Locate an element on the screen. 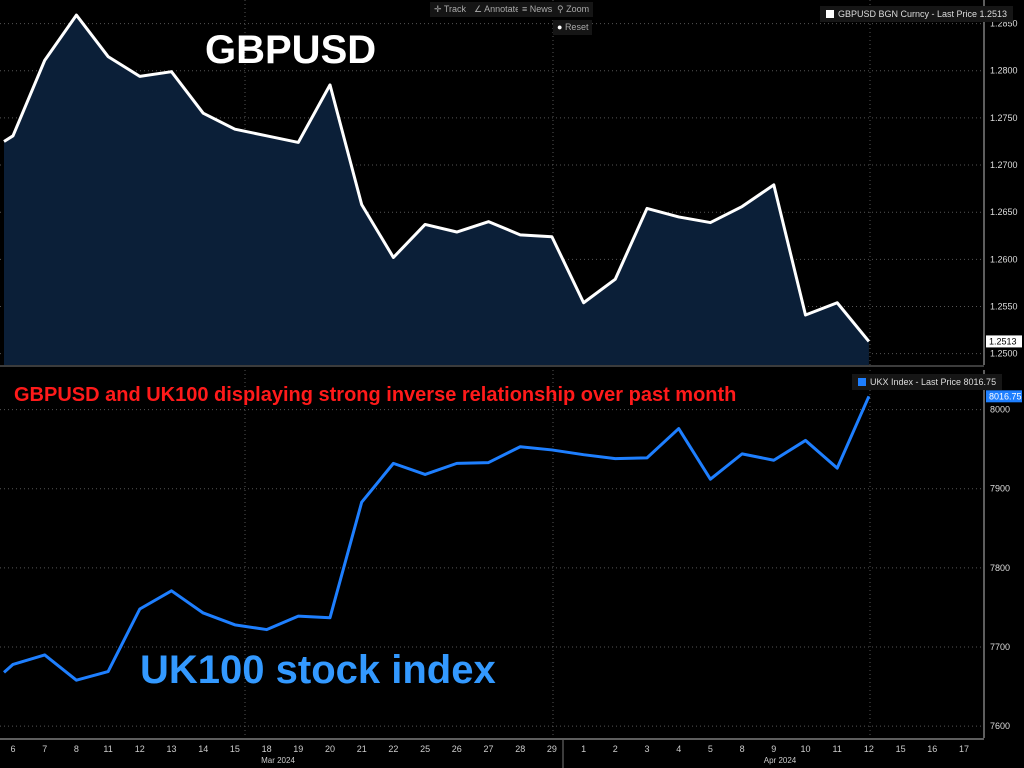 The width and height of the screenshot is (1024, 768). x-tick-label: 16 is located at coordinates (932, 749).